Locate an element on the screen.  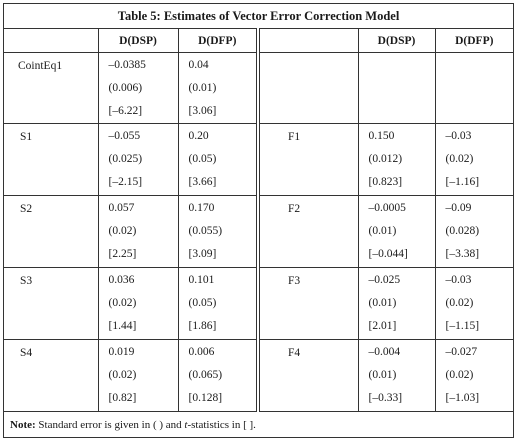
coefficient: –0.025 is located at coordinates (384, 280).